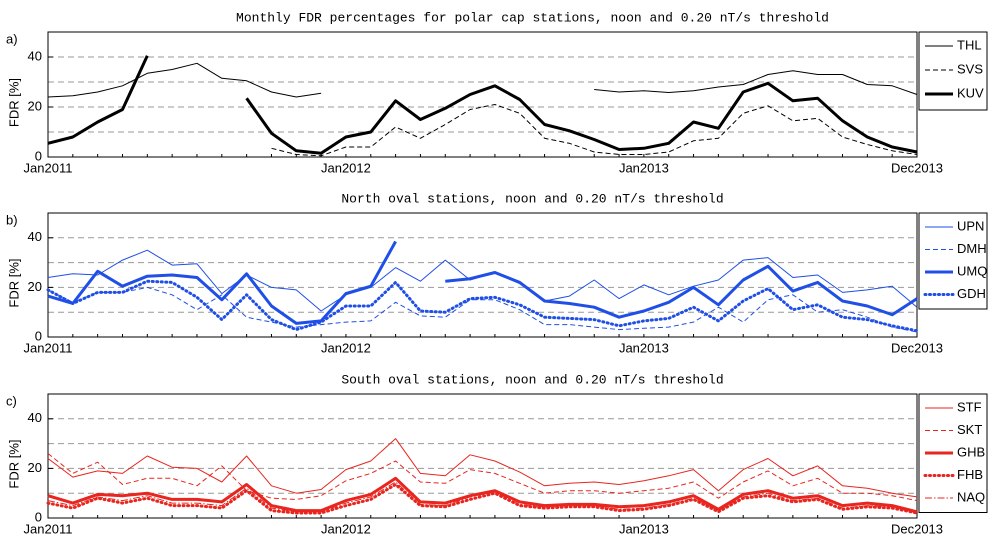  I want to click on legend-label: THL, so click(969, 44).